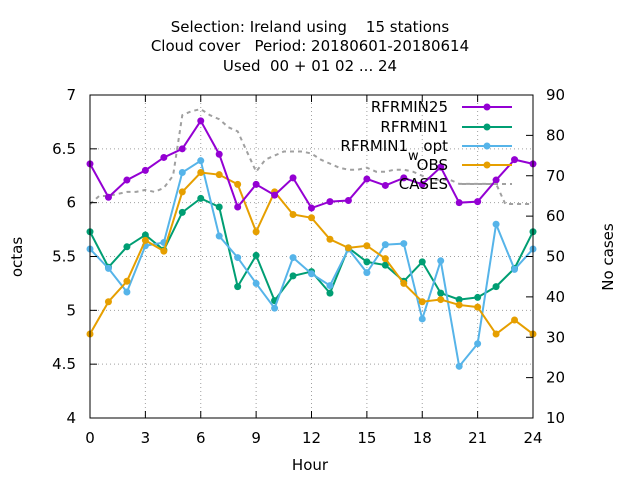 The image size is (640, 480). I want to click on legend-item: RFRMIN25, so click(441, 107).